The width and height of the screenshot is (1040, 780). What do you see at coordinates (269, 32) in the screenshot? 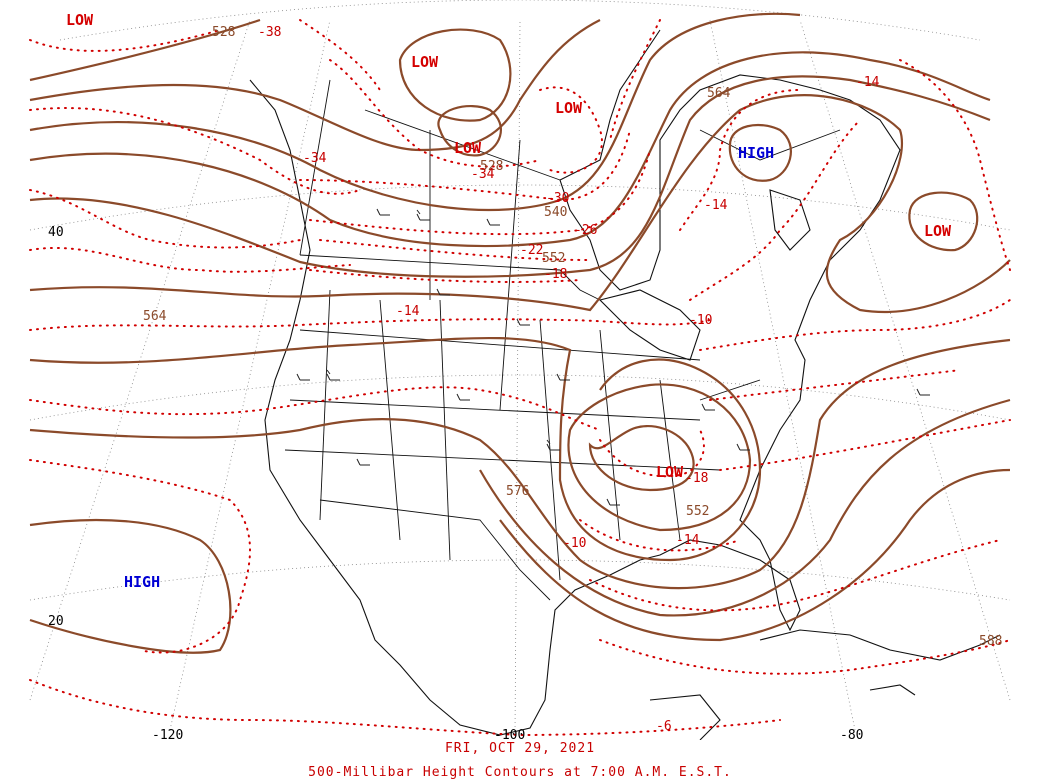
I see `temp-label: -38` at bounding box center [269, 32].